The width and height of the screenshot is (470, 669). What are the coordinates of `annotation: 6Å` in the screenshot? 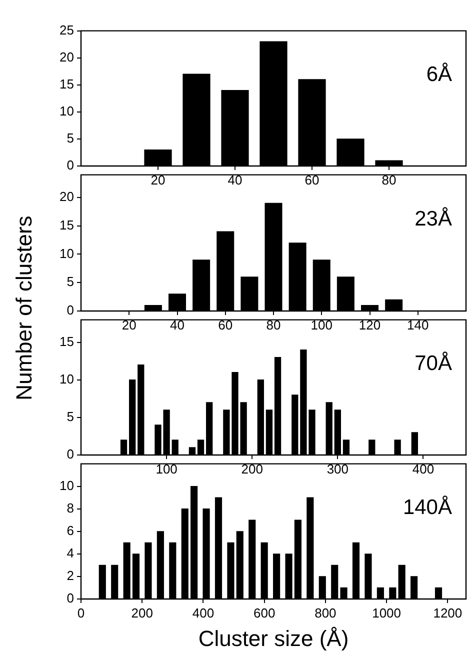 It's located at (439, 74).